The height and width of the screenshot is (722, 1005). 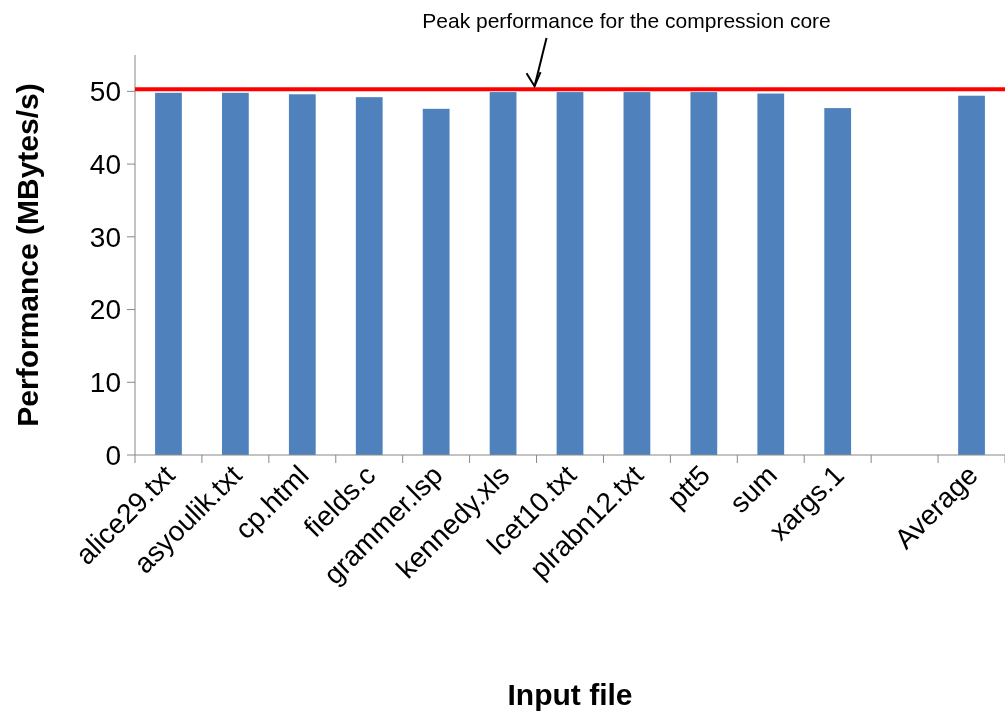 I want to click on x-axis-title: Input file, so click(x=570, y=694).